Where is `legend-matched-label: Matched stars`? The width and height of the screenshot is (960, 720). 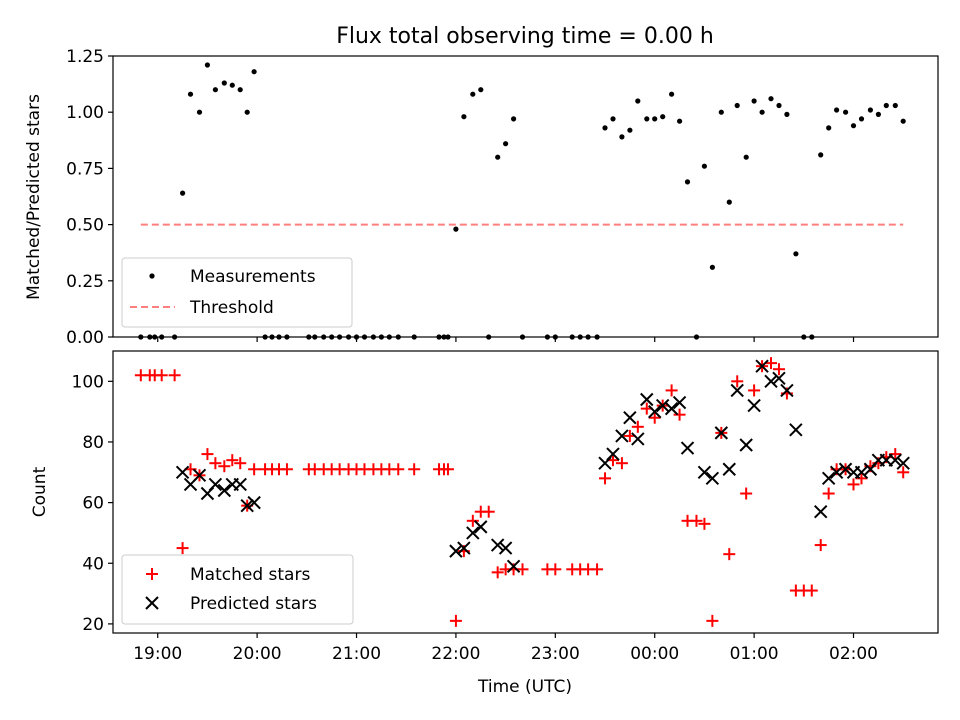 legend-matched-label: Matched stars is located at coordinates (250, 575).